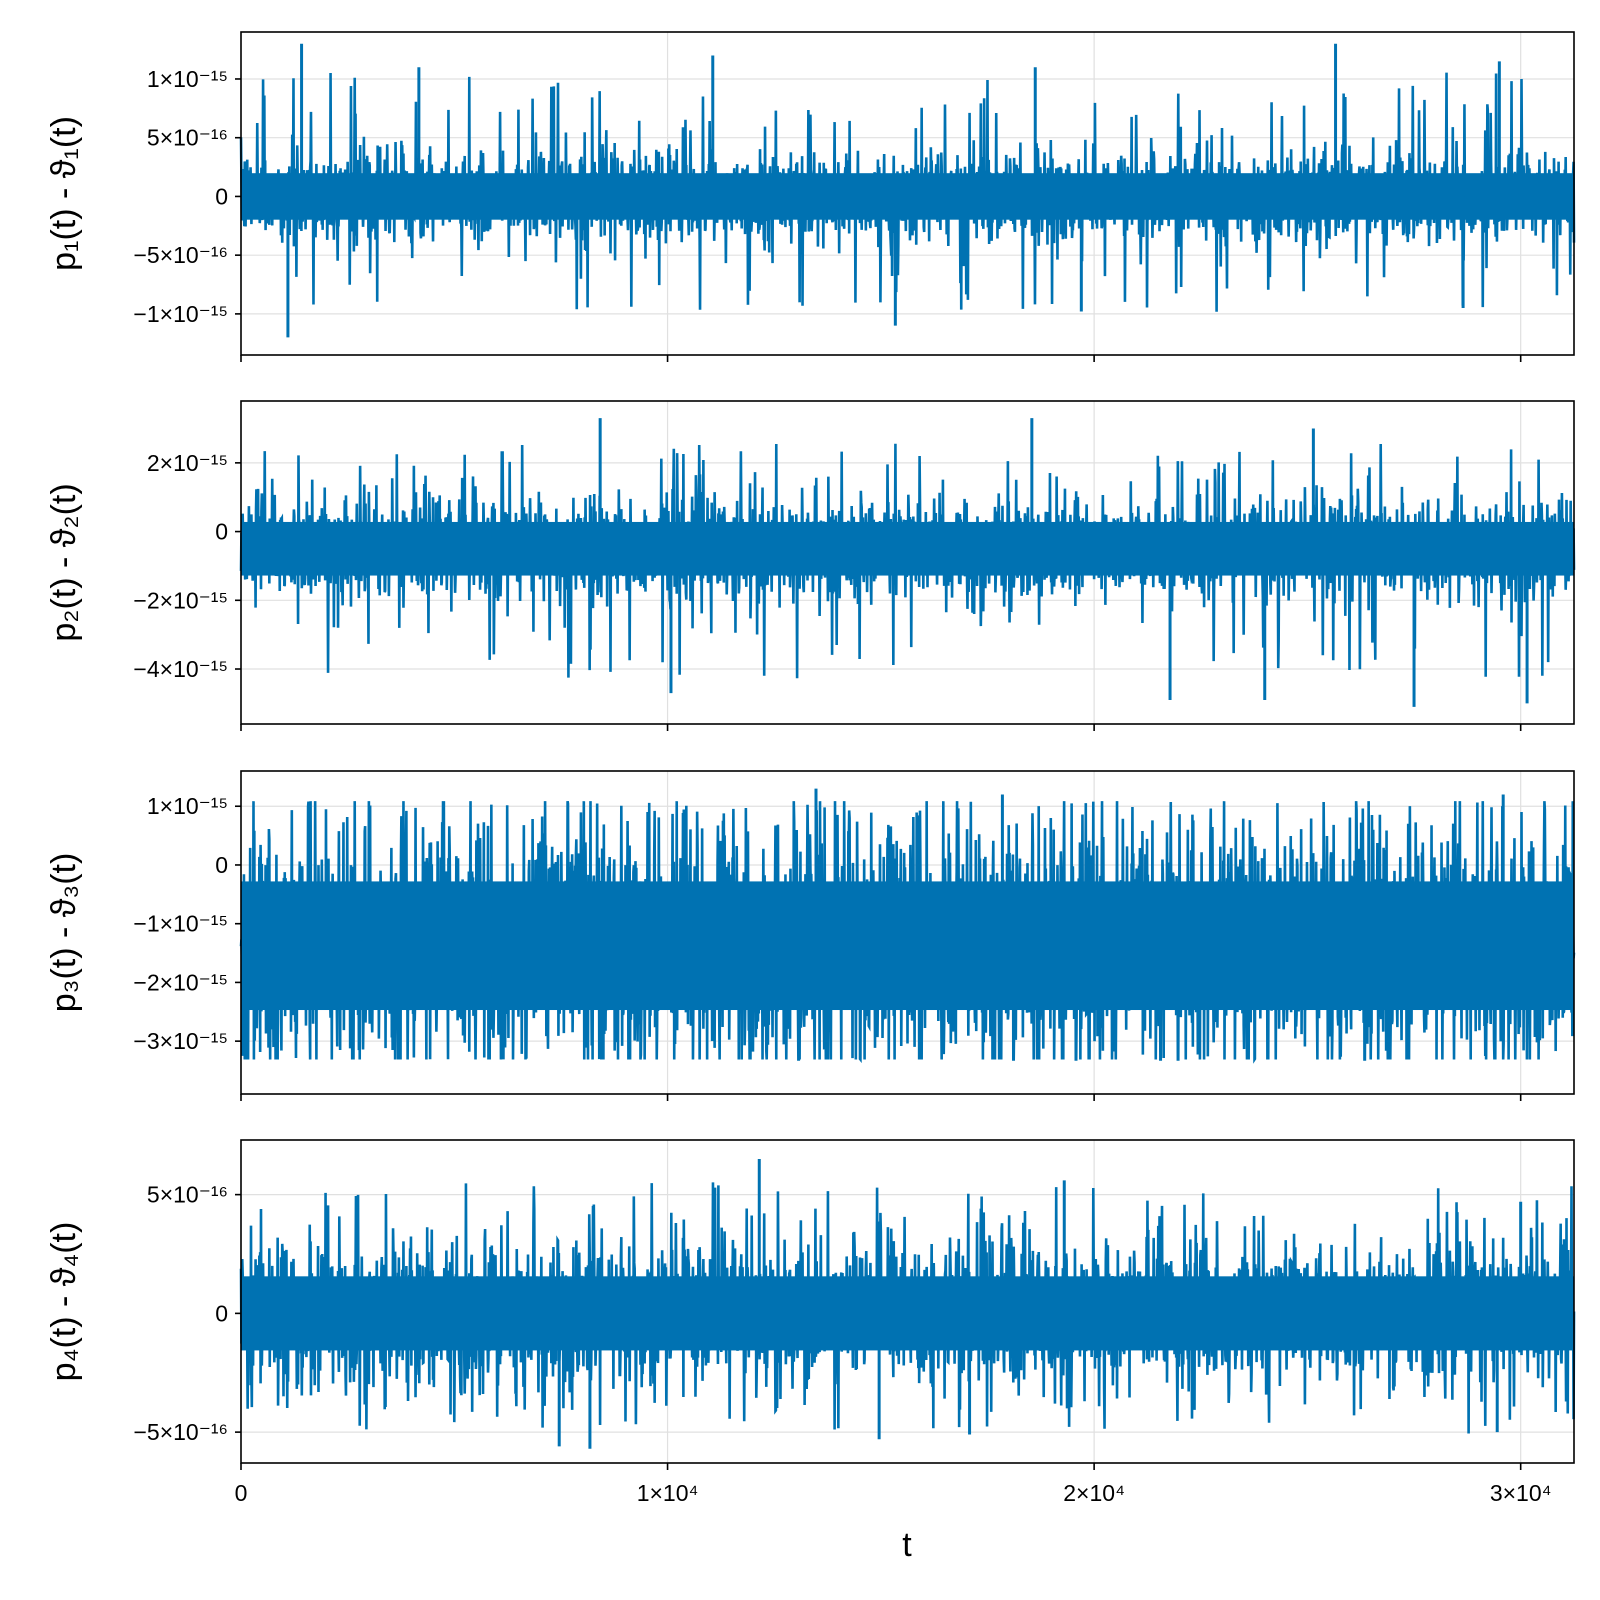  What do you see at coordinates (907, 1545) in the screenshot?
I see `x-axis-label: t` at bounding box center [907, 1545].